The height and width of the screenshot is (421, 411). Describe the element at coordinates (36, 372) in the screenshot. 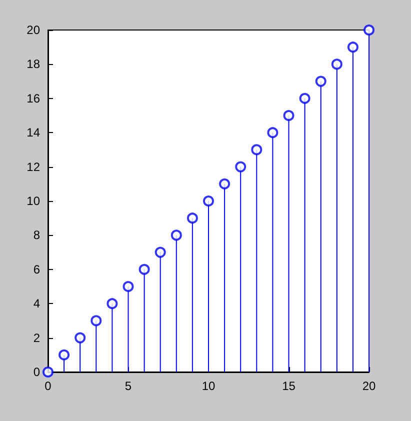

I see `y-tick-label: 0` at that location.